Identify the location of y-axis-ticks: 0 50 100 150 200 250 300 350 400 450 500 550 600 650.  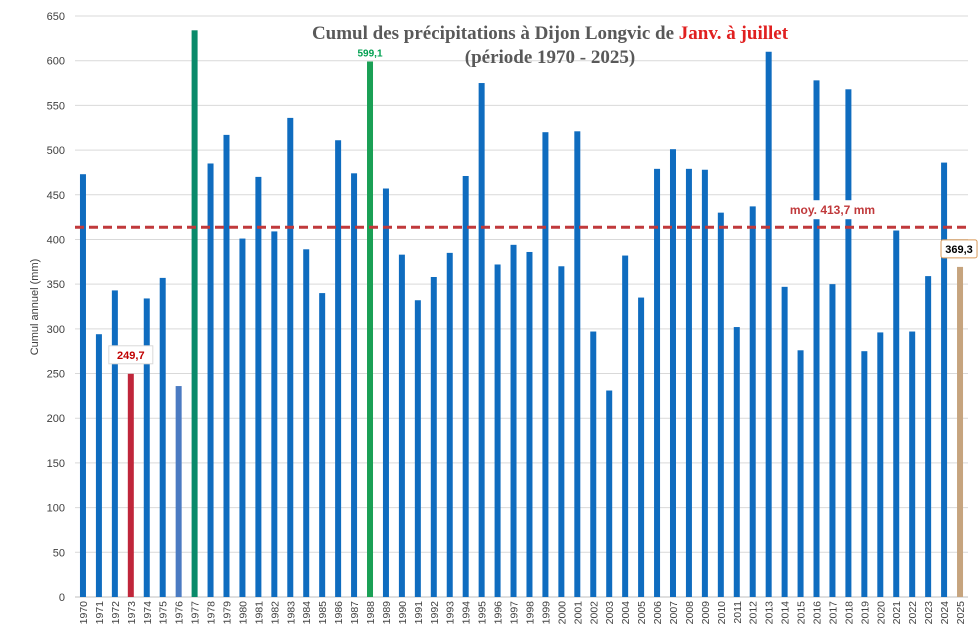
(56, 307).